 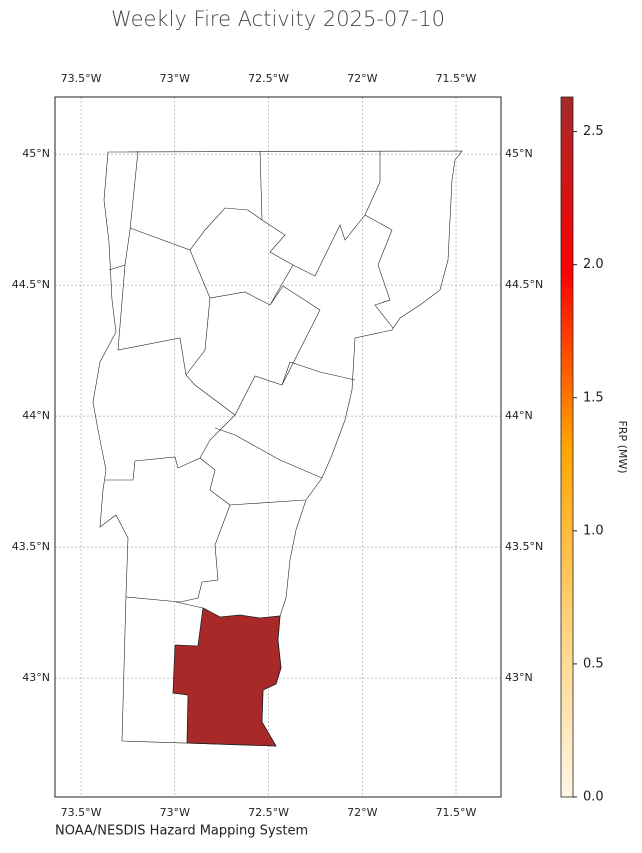 What do you see at coordinates (593, 131) in the screenshot?
I see `colorbar-tick-label: 2.5` at bounding box center [593, 131].